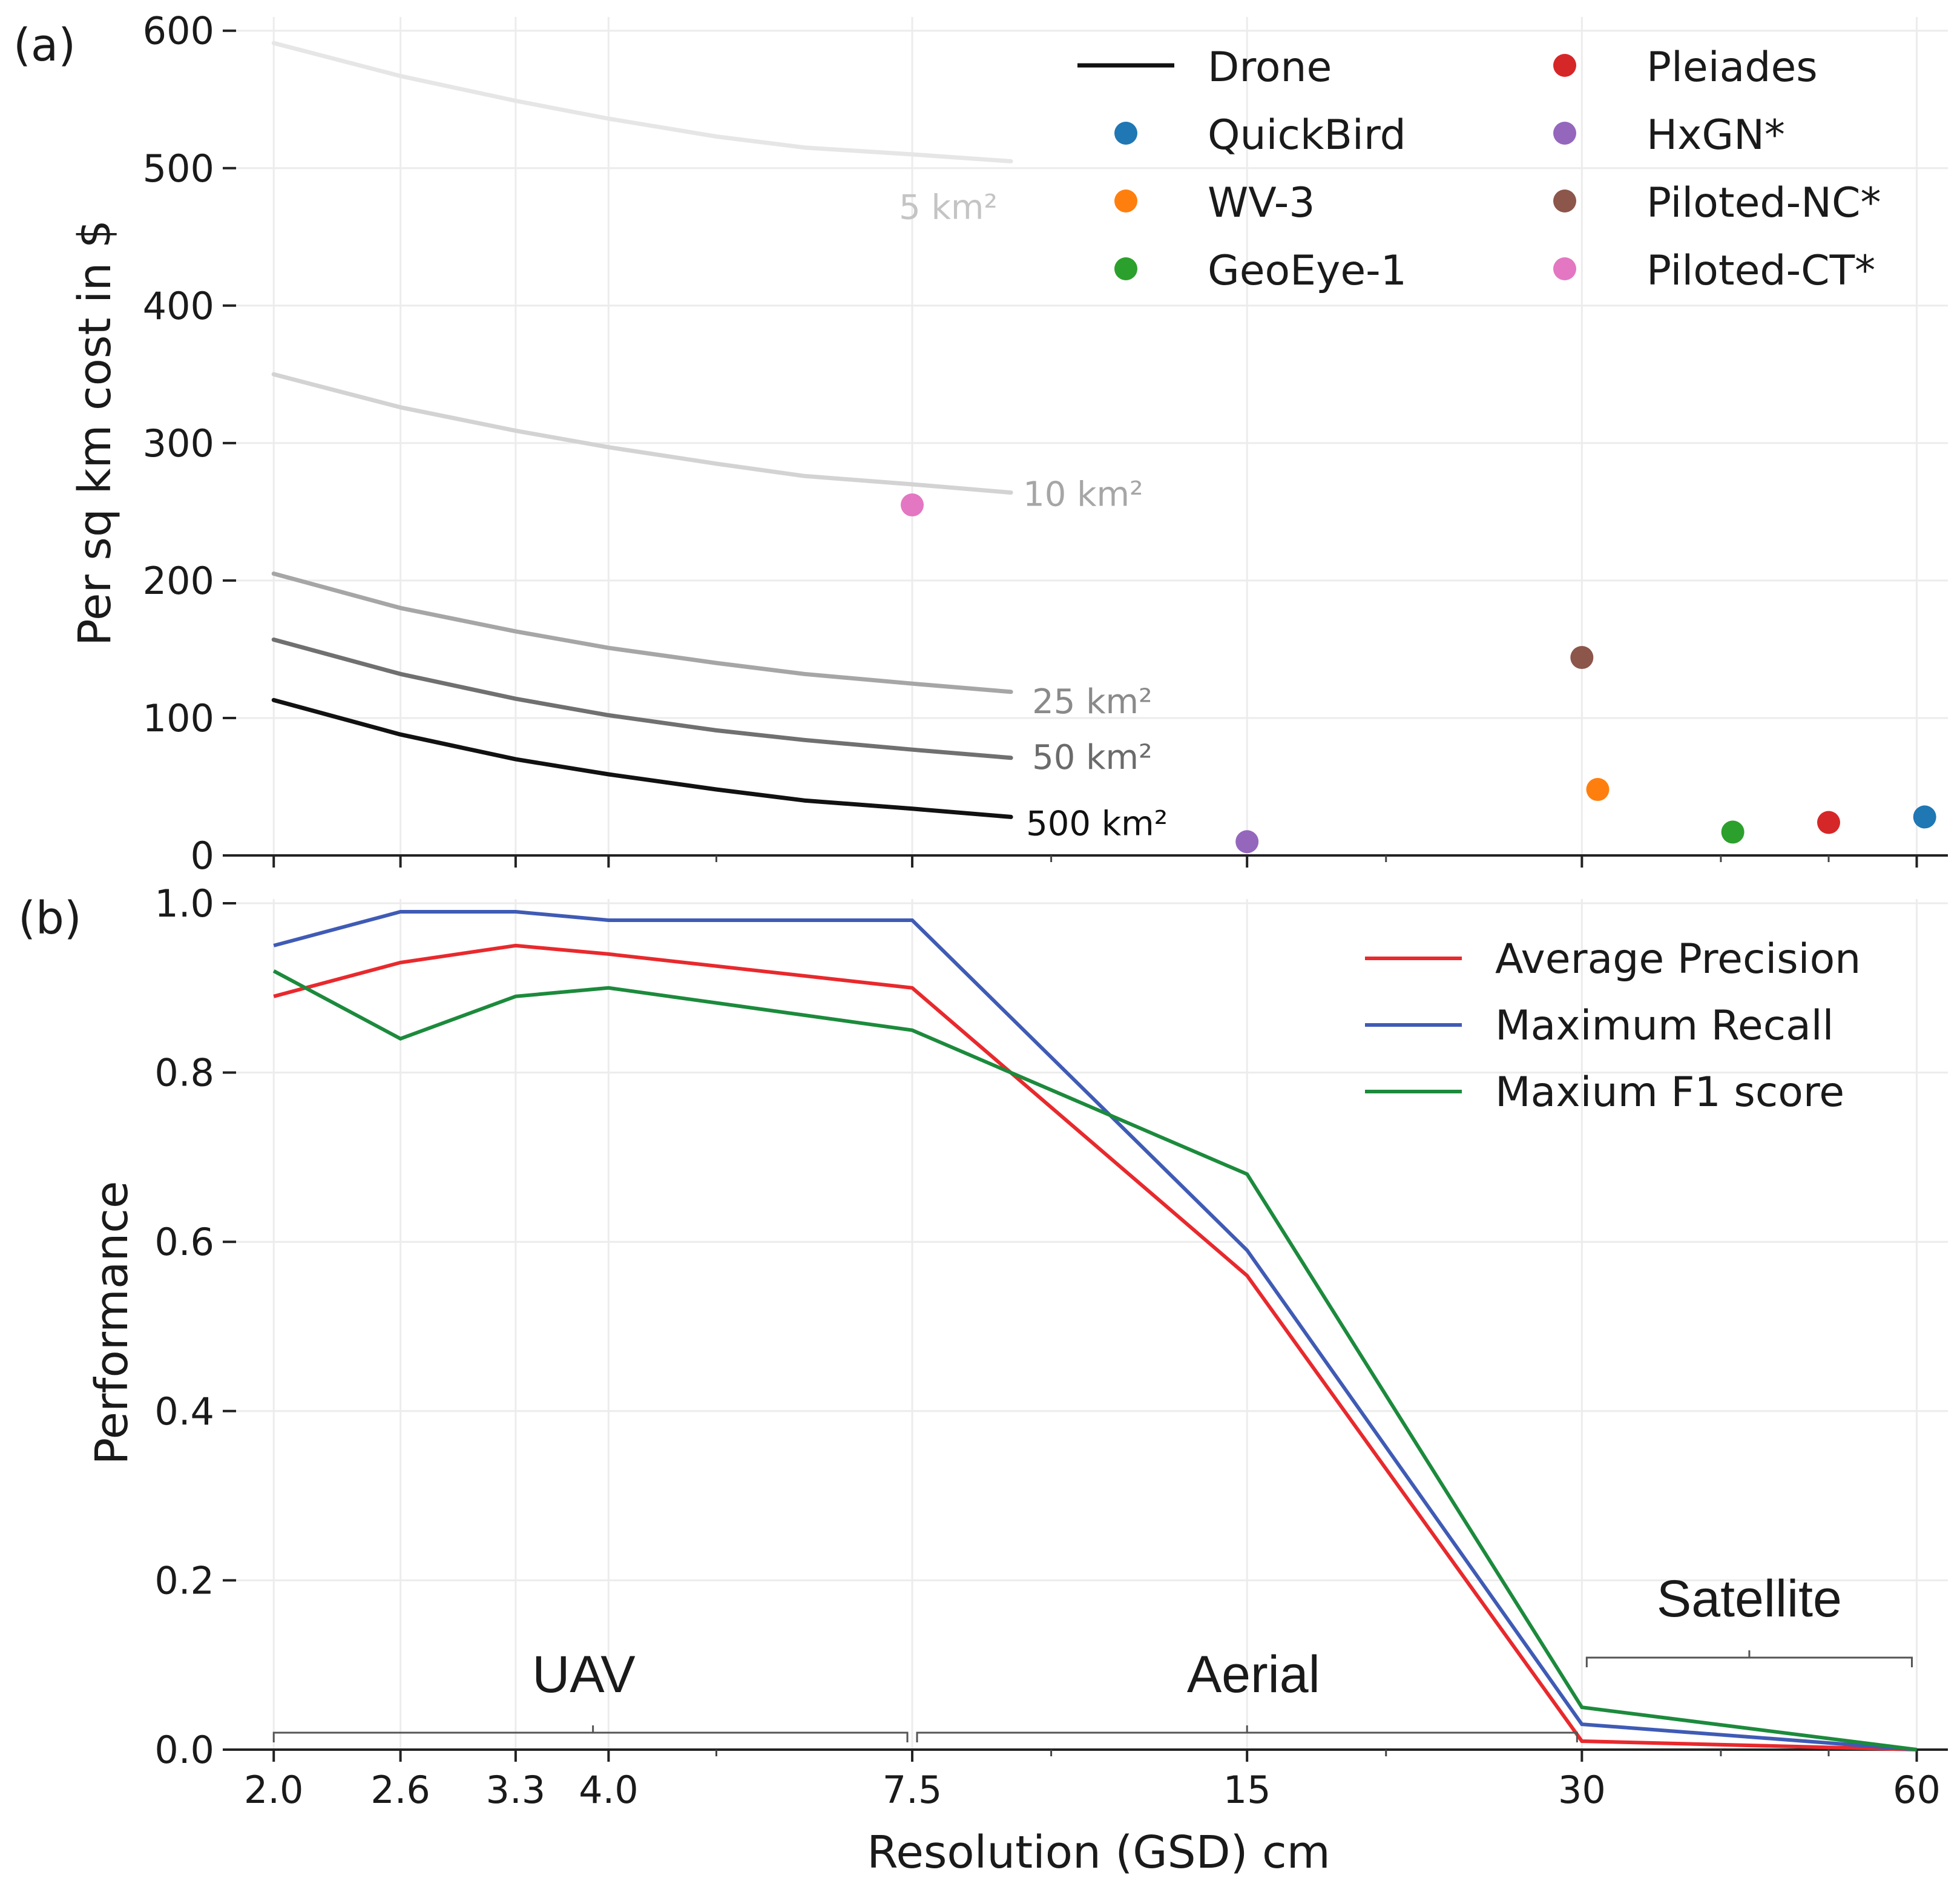 This screenshot has height=1881, width=1960. I want to click on panel-a-y-axis-label: Per sq km cost in $, so click(95, 433).